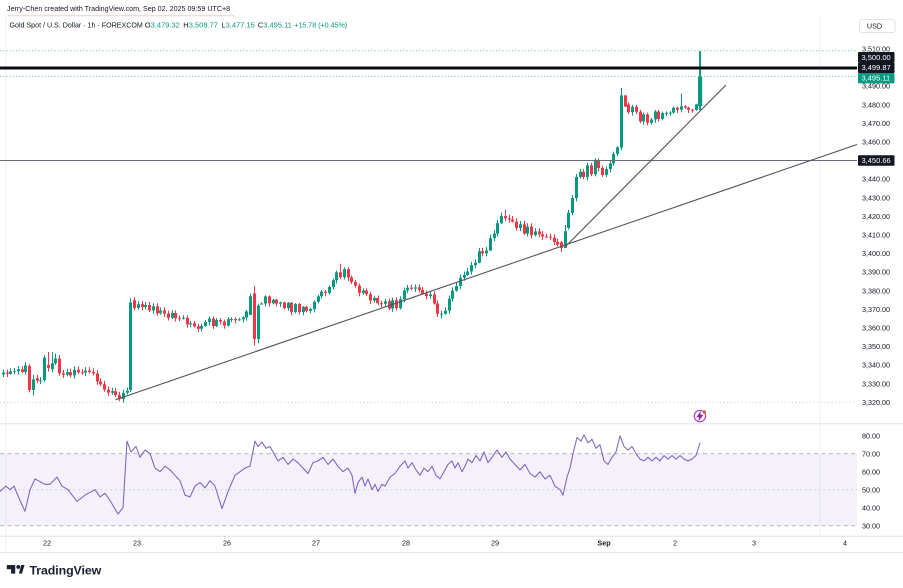  What do you see at coordinates (871, 453) in the screenshot?
I see `svg-text: 70.00` at bounding box center [871, 453].